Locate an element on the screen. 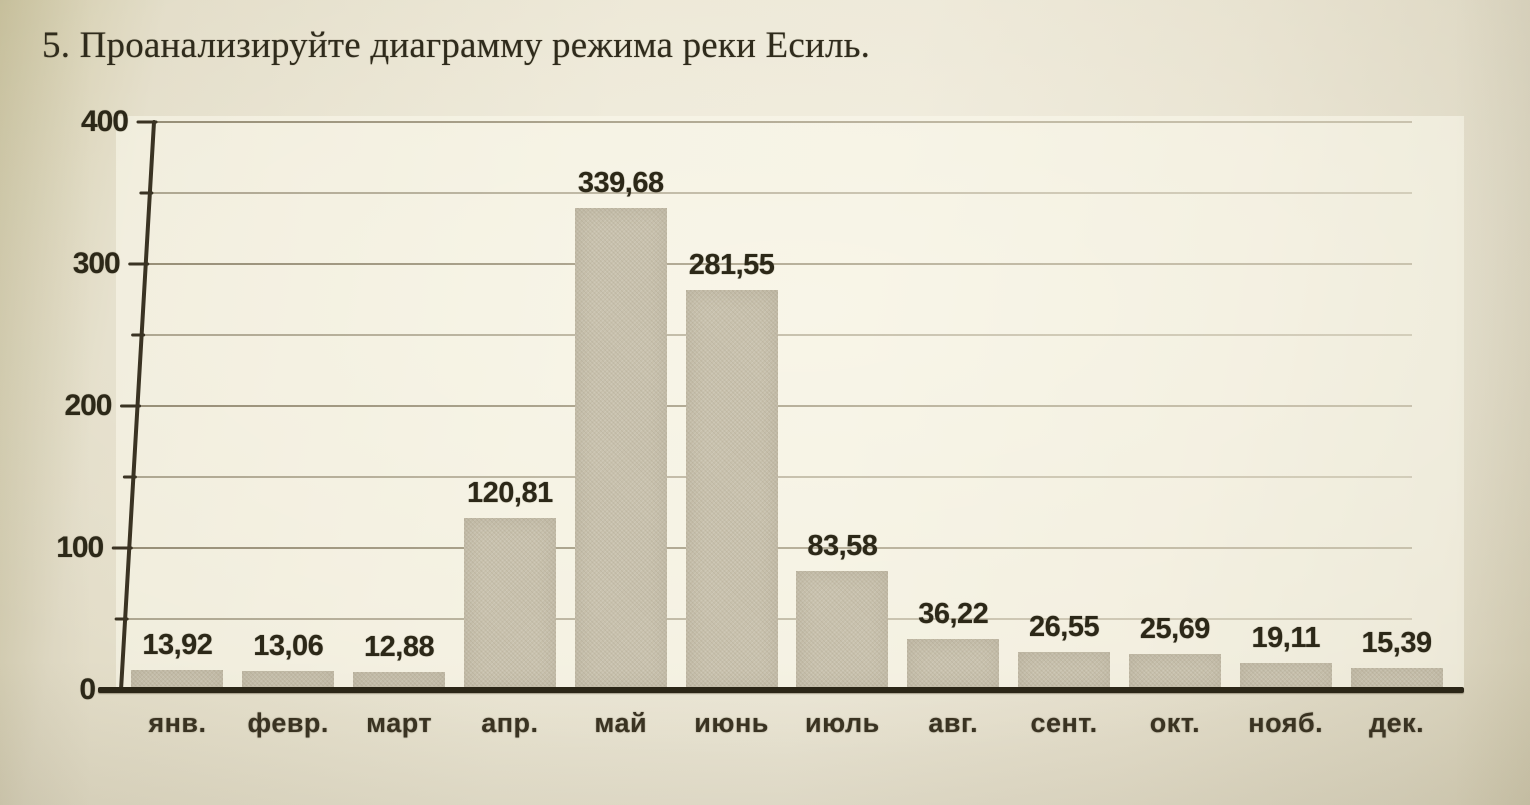 The height and width of the screenshot is (805, 1530). x-tick-label: июнь is located at coordinates (731, 723).